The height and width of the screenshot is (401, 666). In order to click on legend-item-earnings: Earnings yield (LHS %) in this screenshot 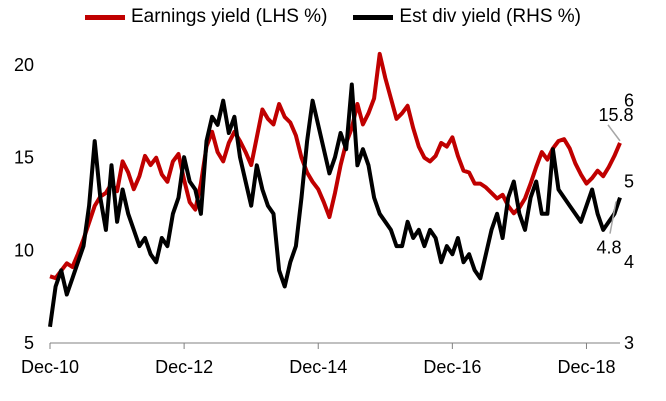, I will do `click(206, 17)`.